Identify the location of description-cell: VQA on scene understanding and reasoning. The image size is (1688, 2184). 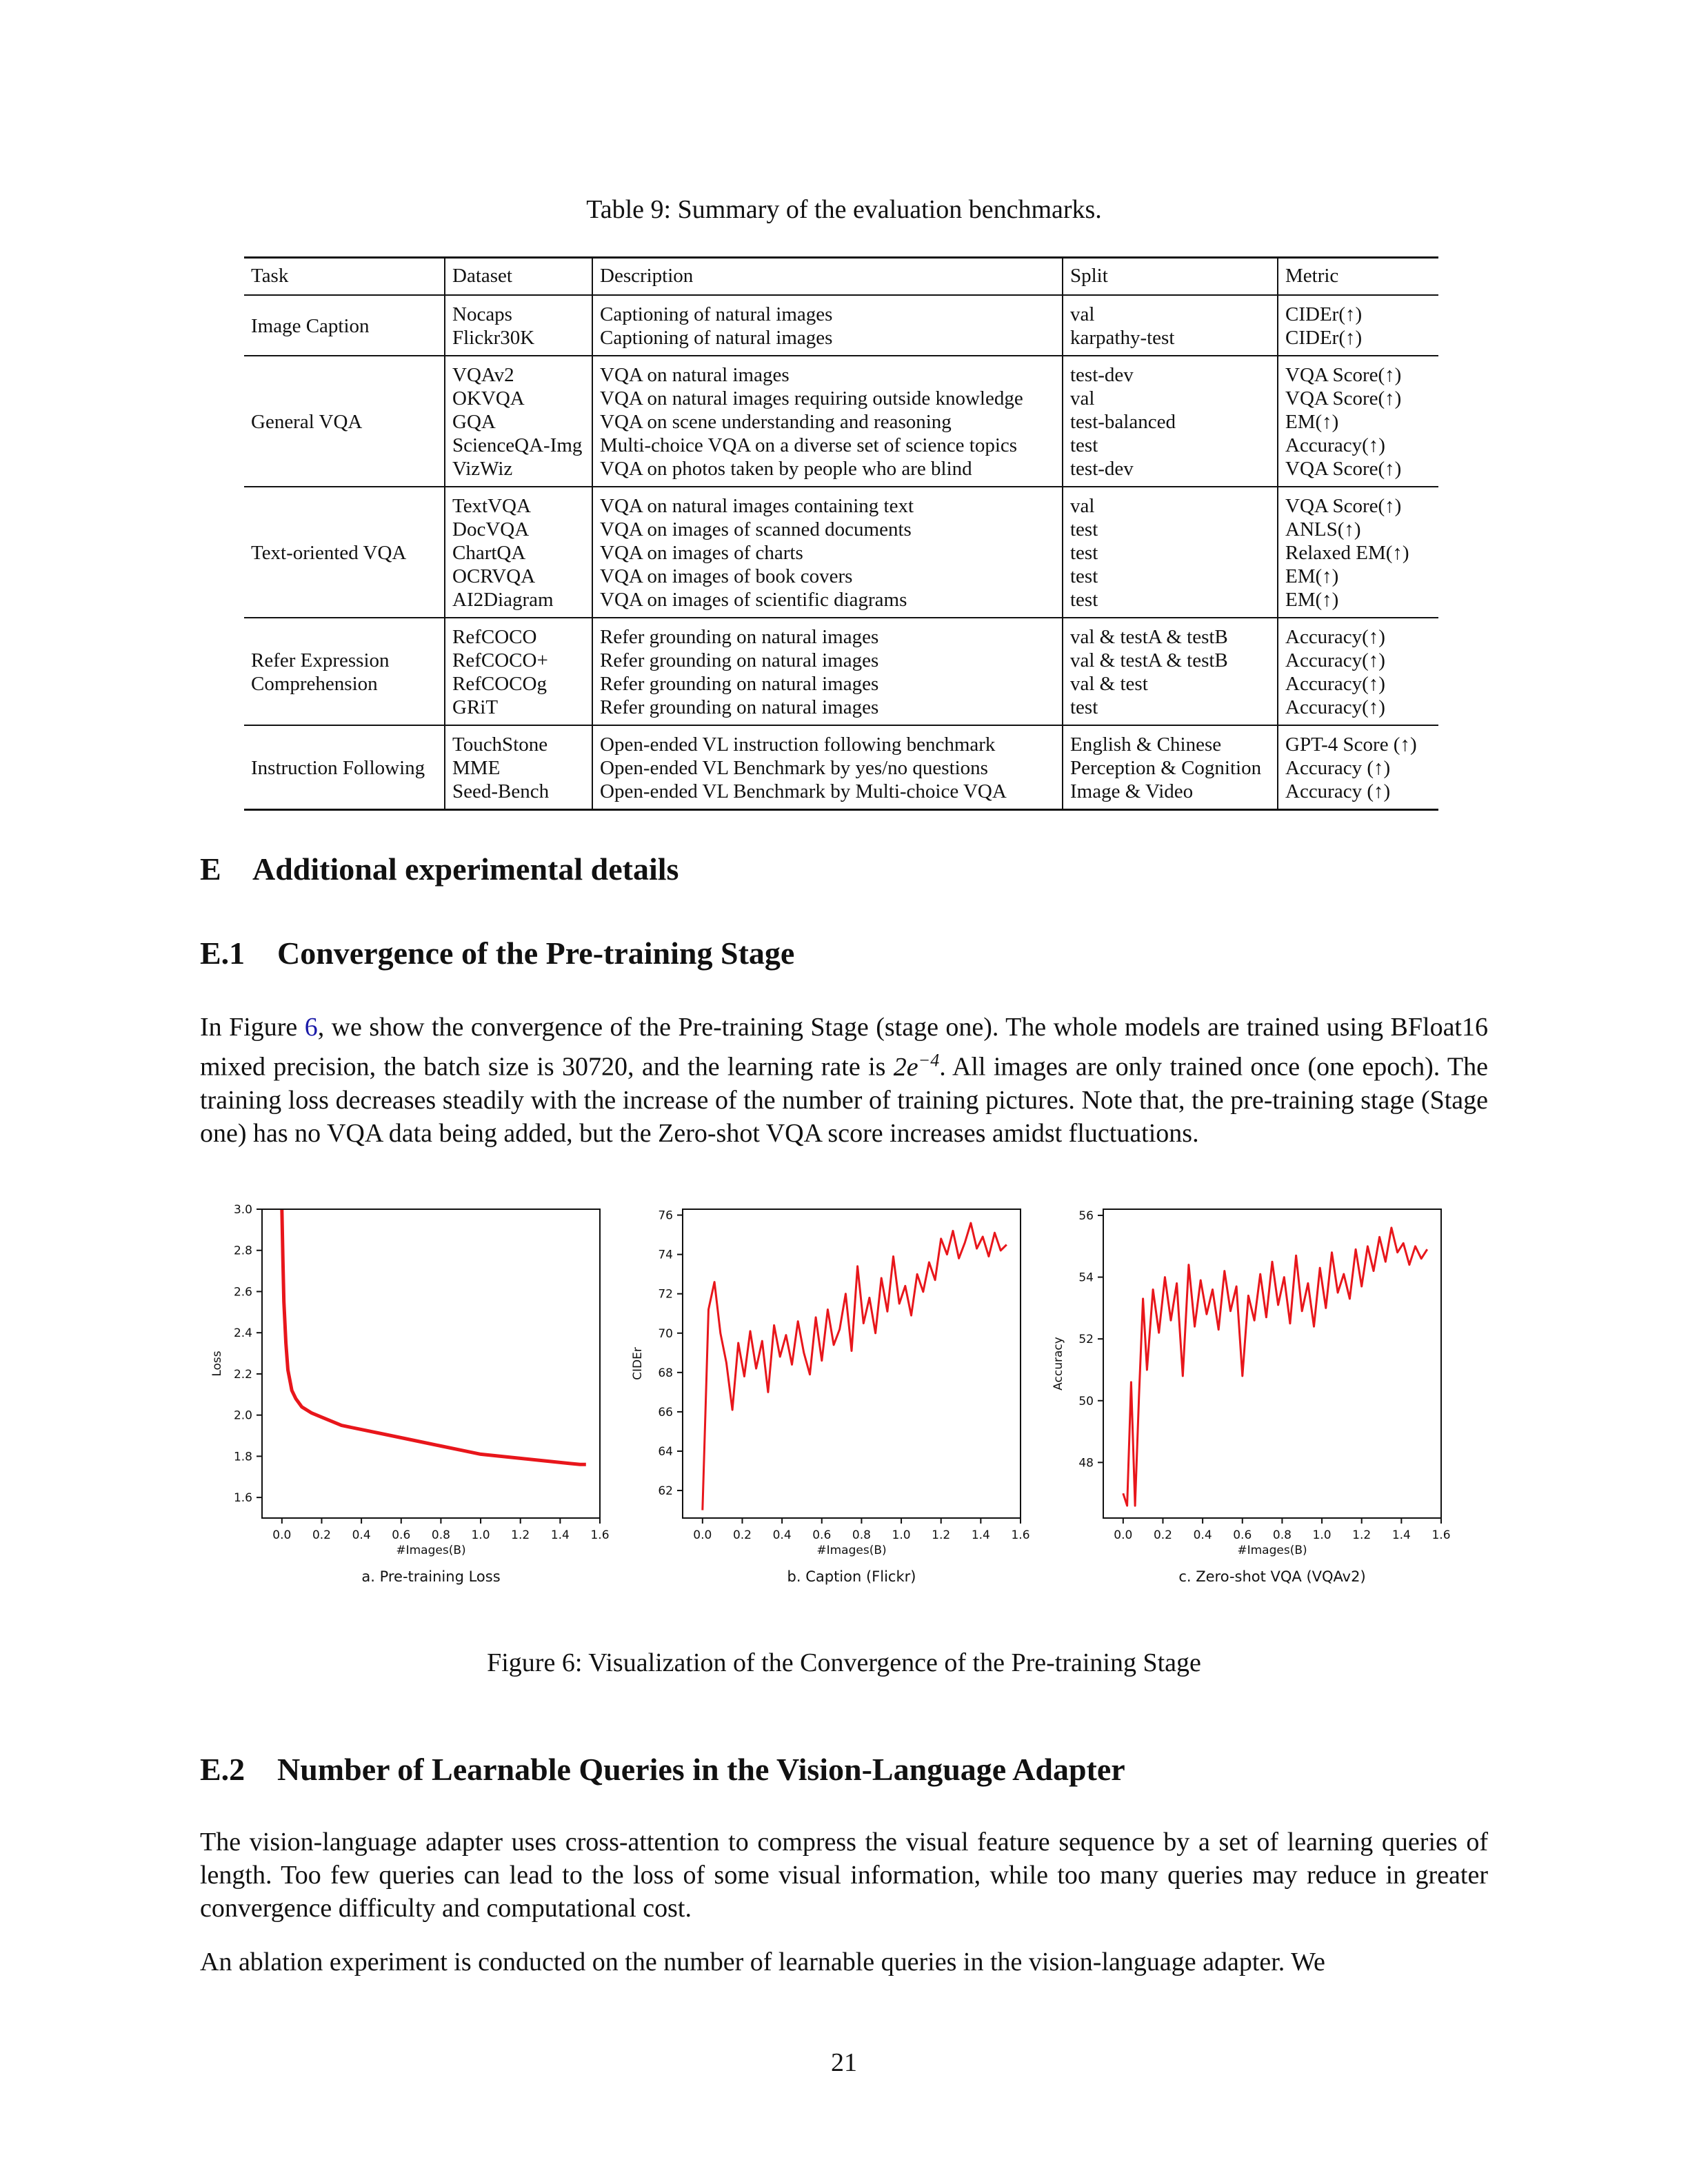
(827, 422).